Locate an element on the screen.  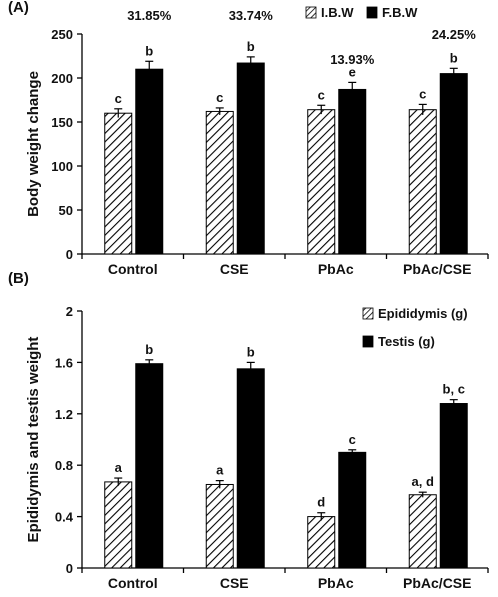
y-tick-label: 0.4 is located at coordinates (64, 517).